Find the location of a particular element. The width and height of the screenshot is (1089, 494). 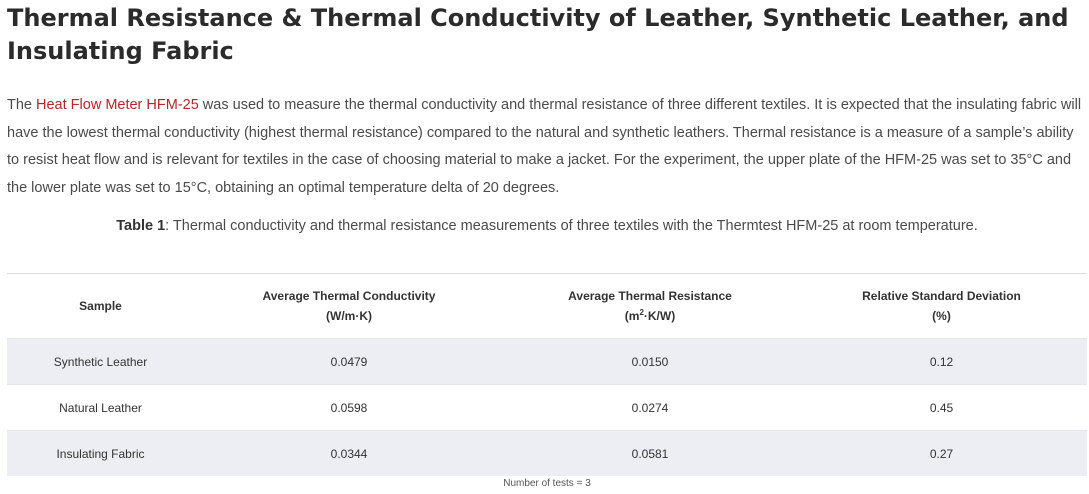

intro-text-start: The is located at coordinates (22, 105).